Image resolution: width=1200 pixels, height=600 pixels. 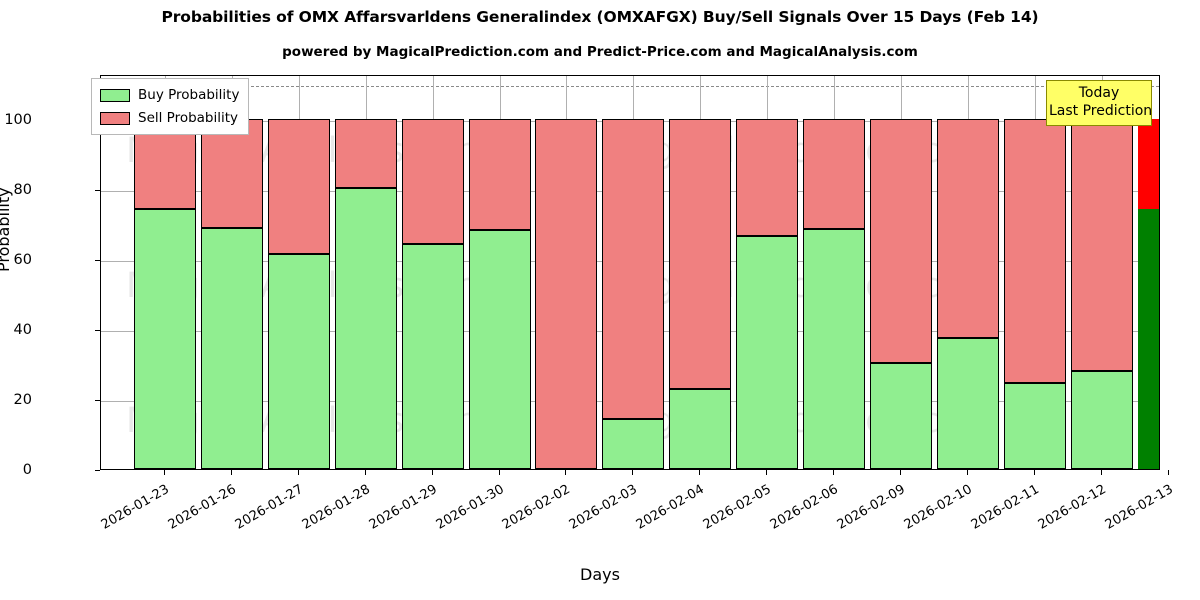 What do you see at coordinates (22, 190) in the screenshot?
I see `y-tick-label: 80` at bounding box center [22, 190].